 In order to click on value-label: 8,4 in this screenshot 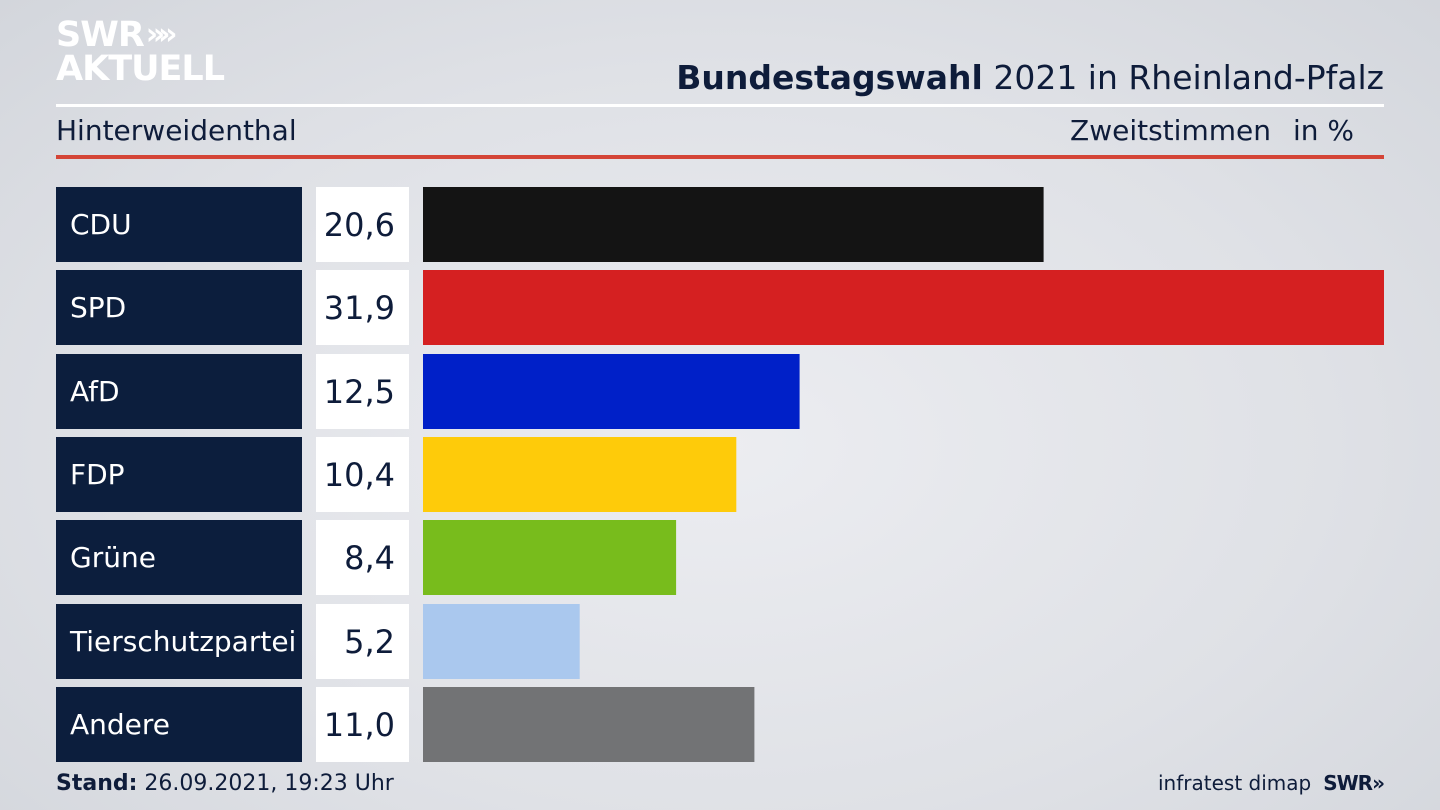, I will do `click(362, 557)`.